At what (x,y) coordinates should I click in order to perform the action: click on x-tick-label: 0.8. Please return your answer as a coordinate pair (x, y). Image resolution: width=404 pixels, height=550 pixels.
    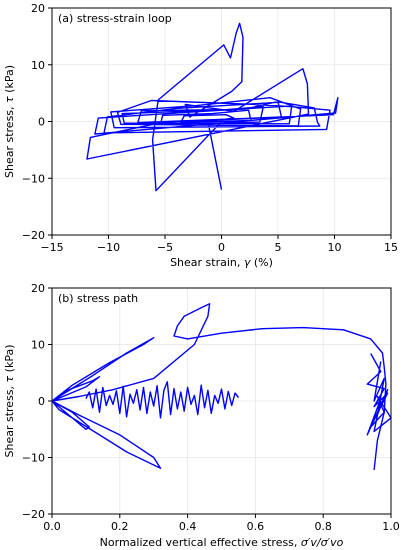
    Looking at the image, I should click on (323, 526).